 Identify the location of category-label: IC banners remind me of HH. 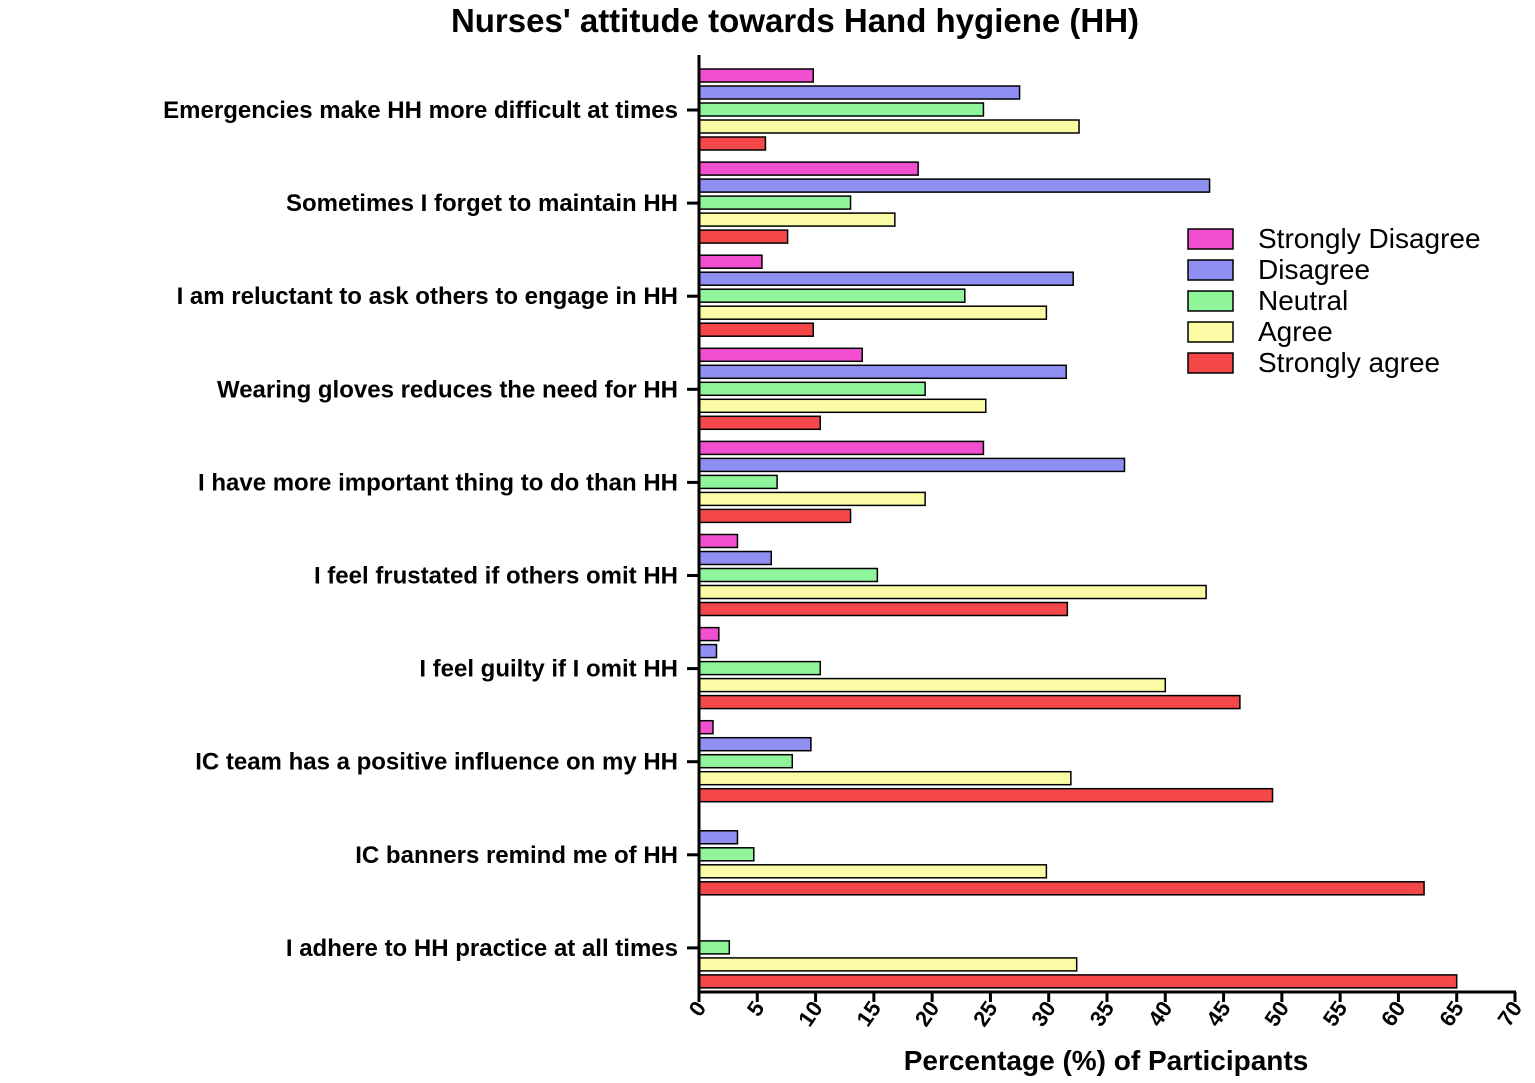
(516, 855).